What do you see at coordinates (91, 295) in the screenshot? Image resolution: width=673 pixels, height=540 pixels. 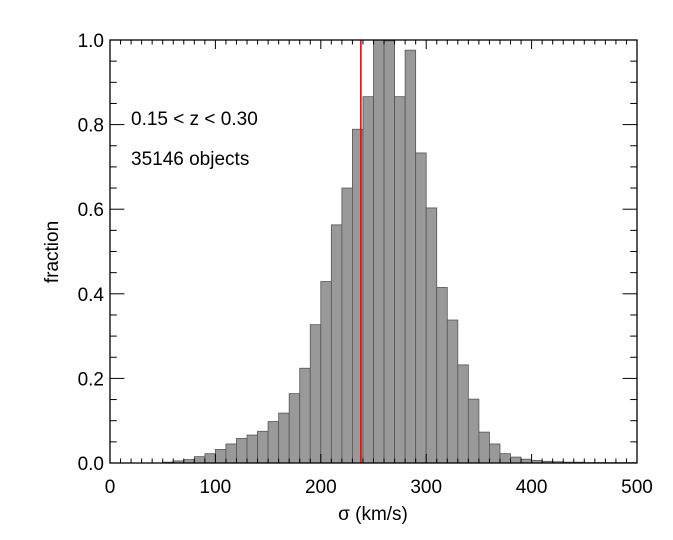 I see `y-tick-label: 0.4` at bounding box center [91, 295].